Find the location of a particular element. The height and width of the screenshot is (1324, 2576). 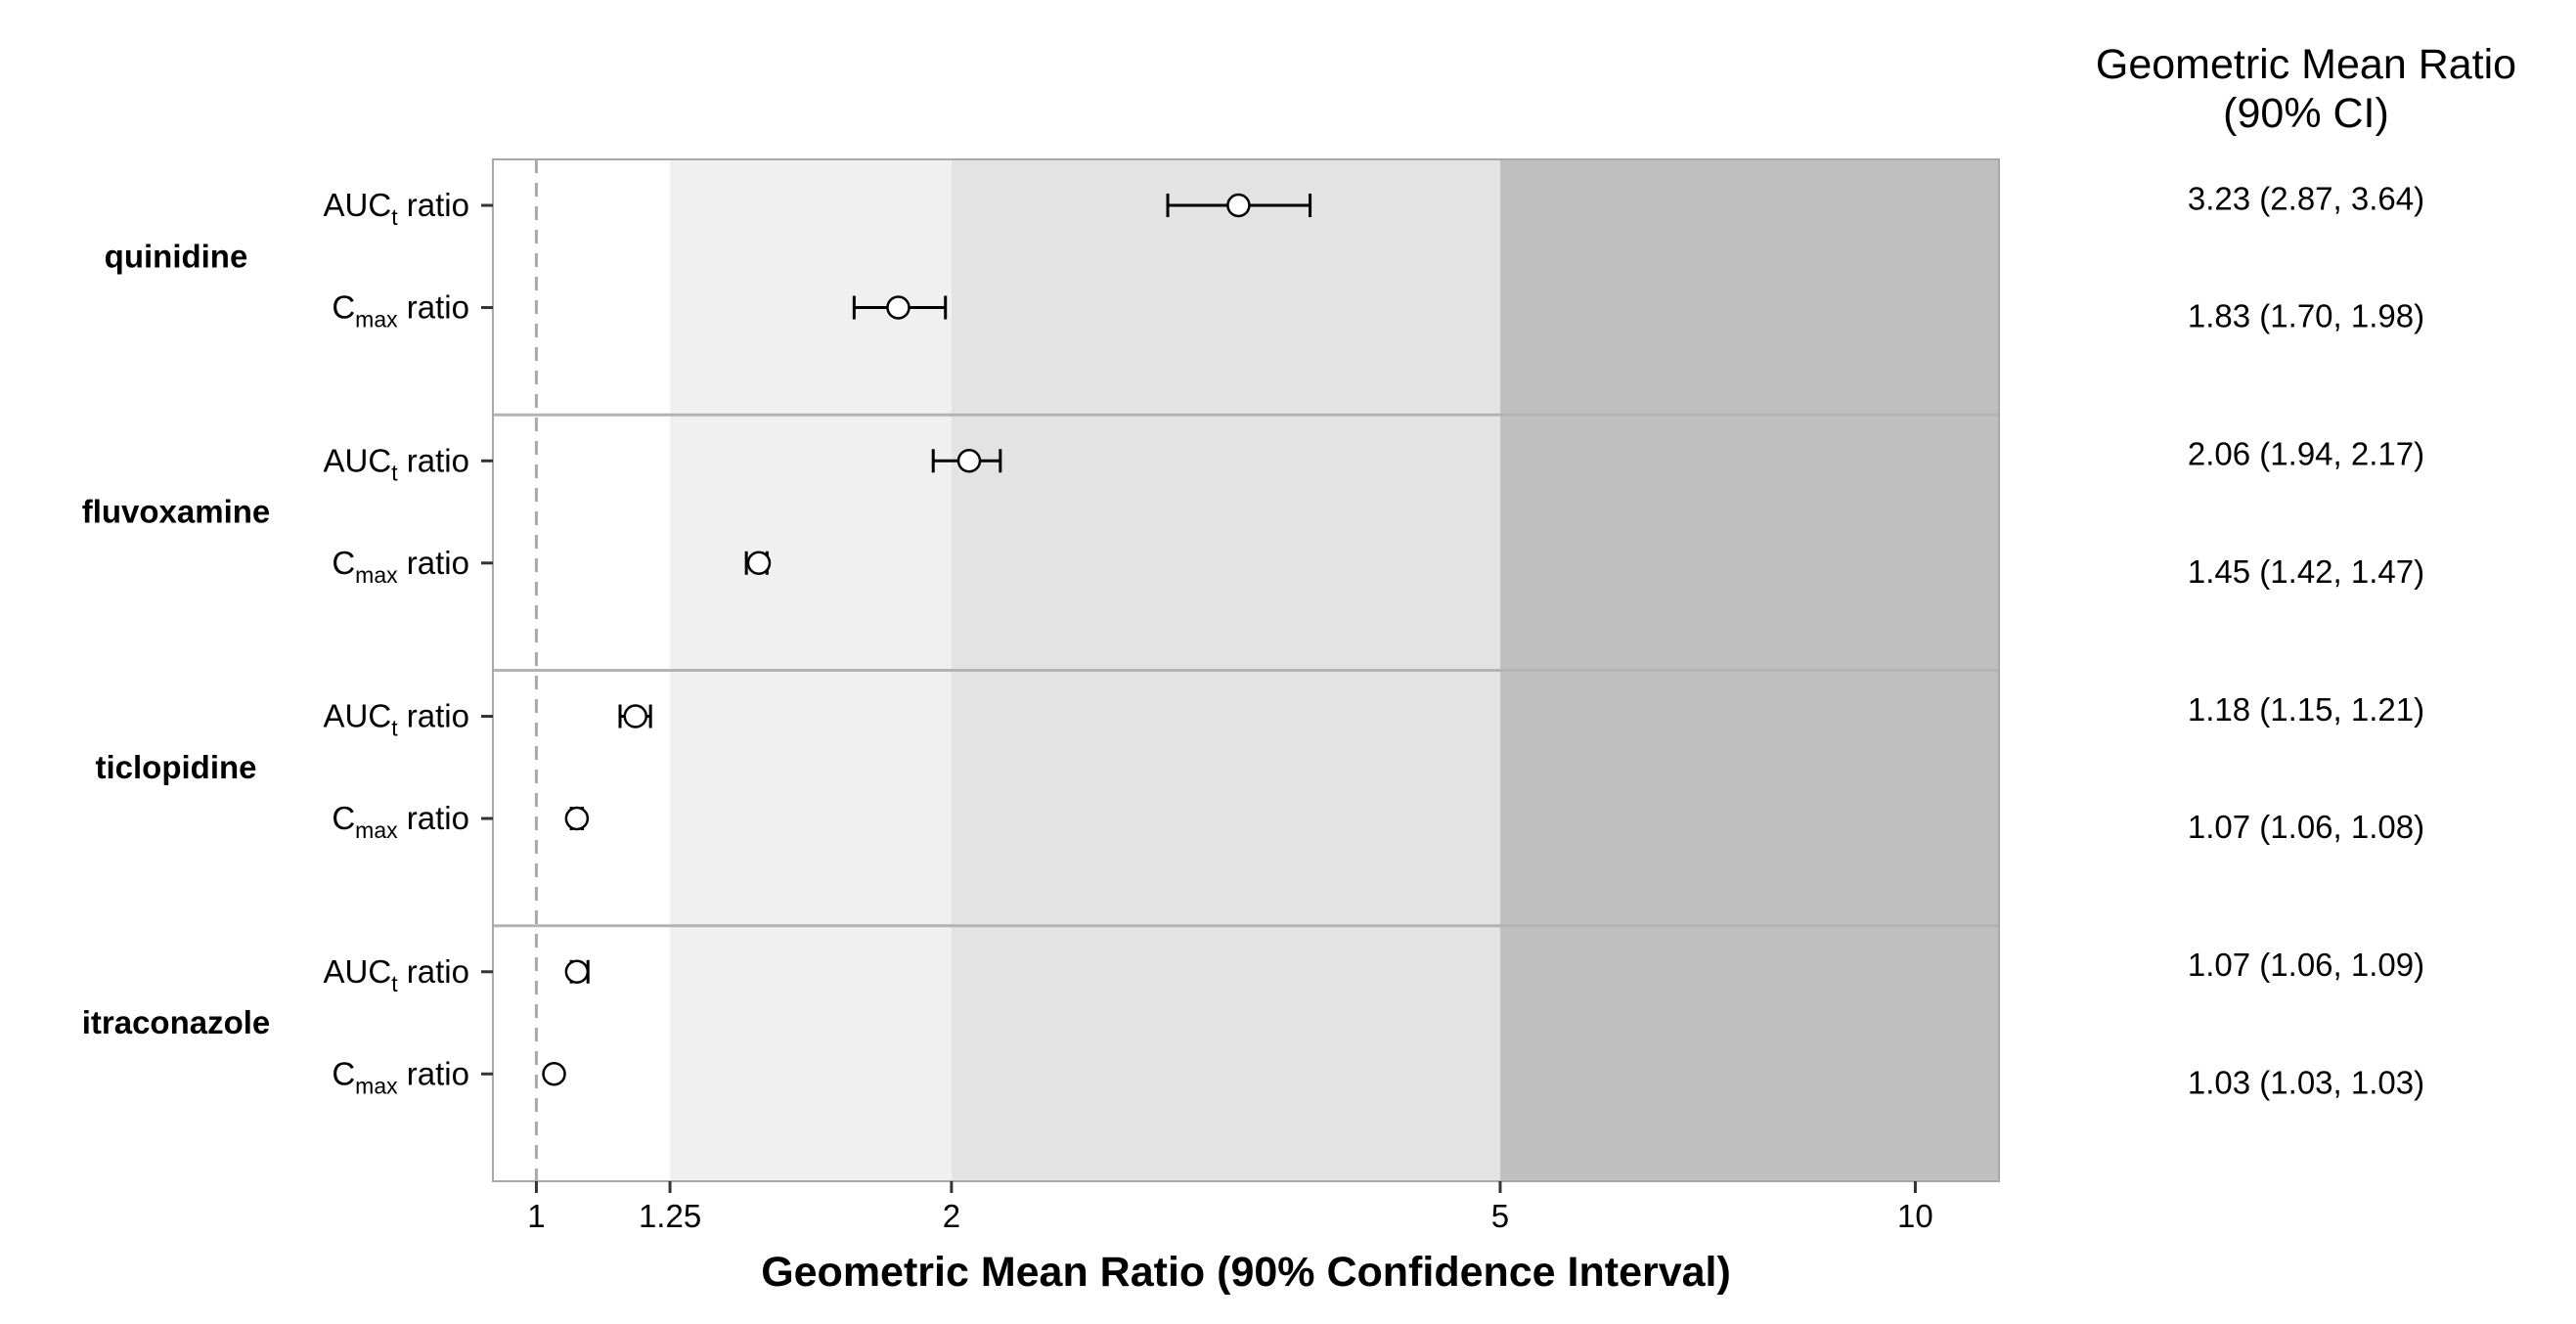

ci-value: 1.83 (1.70, 1.98) is located at coordinates (2306, 316).